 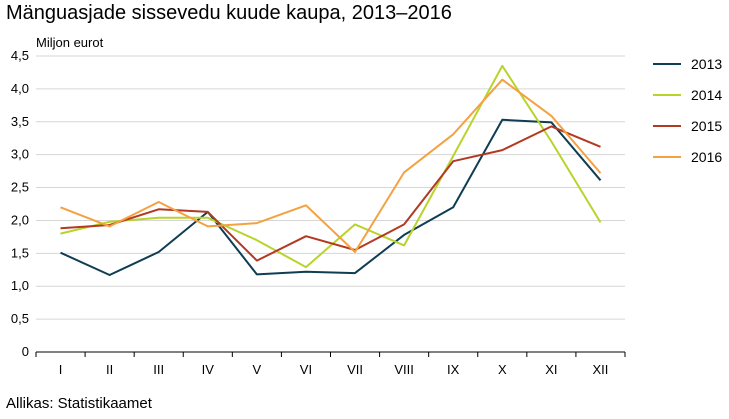 What do you see at coordinates (706, 126) in the screenshot?
I see `legend-label-2015: 2015` at bounding box center [706, 126].